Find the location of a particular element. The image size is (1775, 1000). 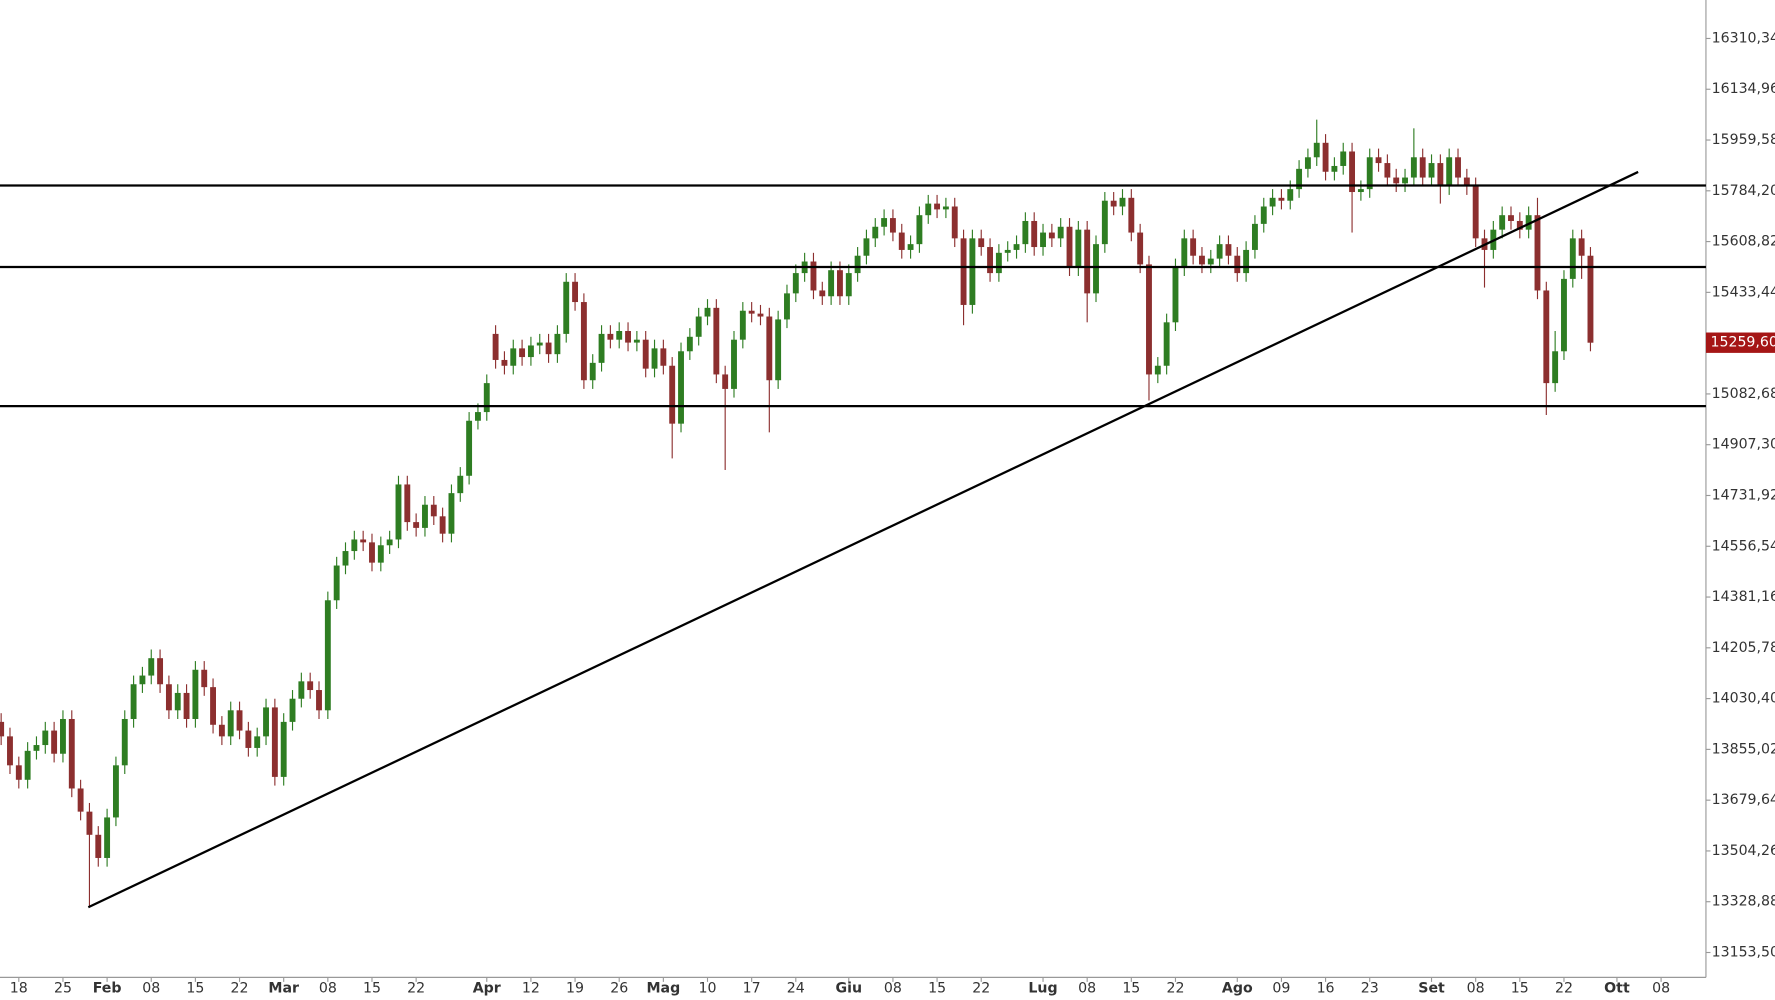

x-tick-label: Mag is located at coordinates (664, 989).